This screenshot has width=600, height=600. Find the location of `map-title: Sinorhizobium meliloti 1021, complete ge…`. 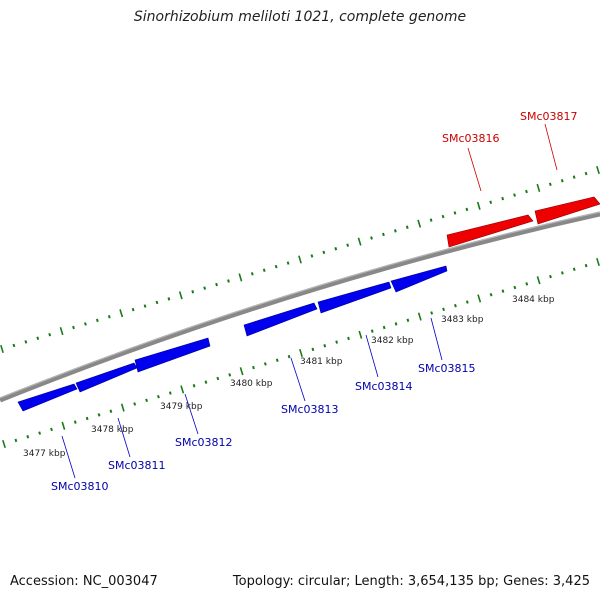

map-title: Sinorhizobium meliloti 1021, complete ge… is located at coordinates (300, 17).